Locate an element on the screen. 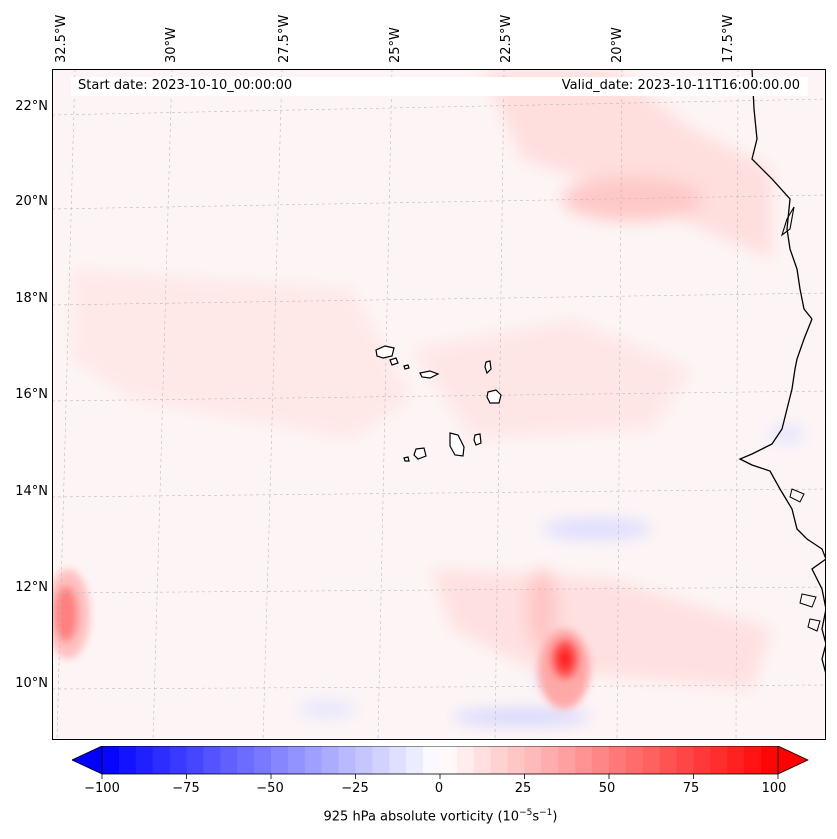  lat-label: 14°N is located at coordinates (31, 491).